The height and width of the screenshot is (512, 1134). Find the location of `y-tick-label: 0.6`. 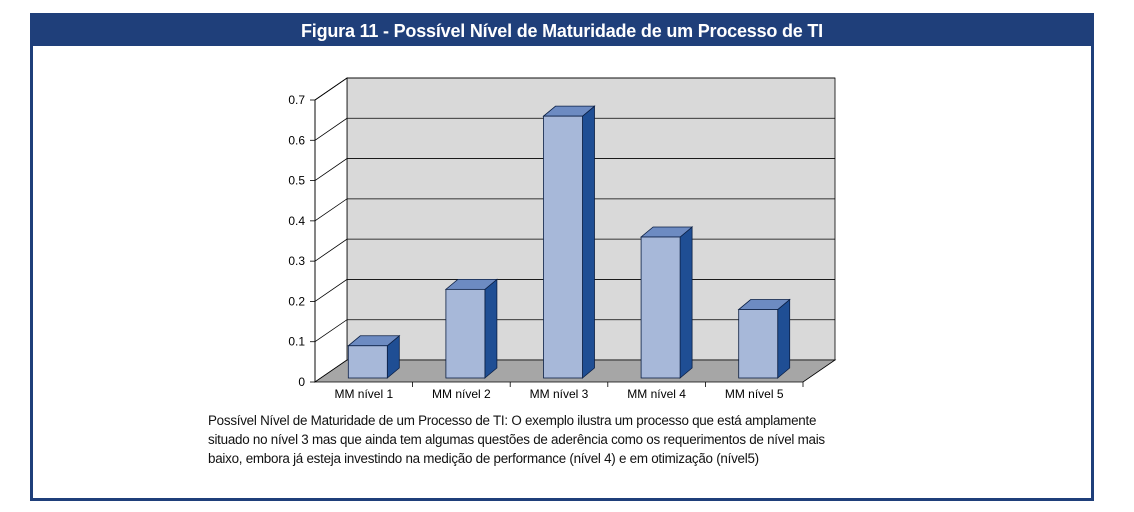

y-tick-label: 0.6 is located at coordinates (296, 140).